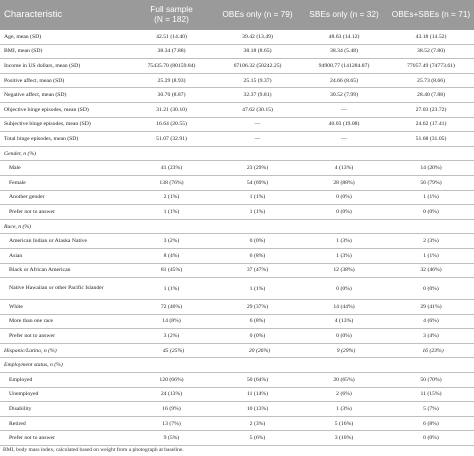 This screenshot has height=456, width=474. I want to click on table-cell: 56 (79%), so click(431, 183).